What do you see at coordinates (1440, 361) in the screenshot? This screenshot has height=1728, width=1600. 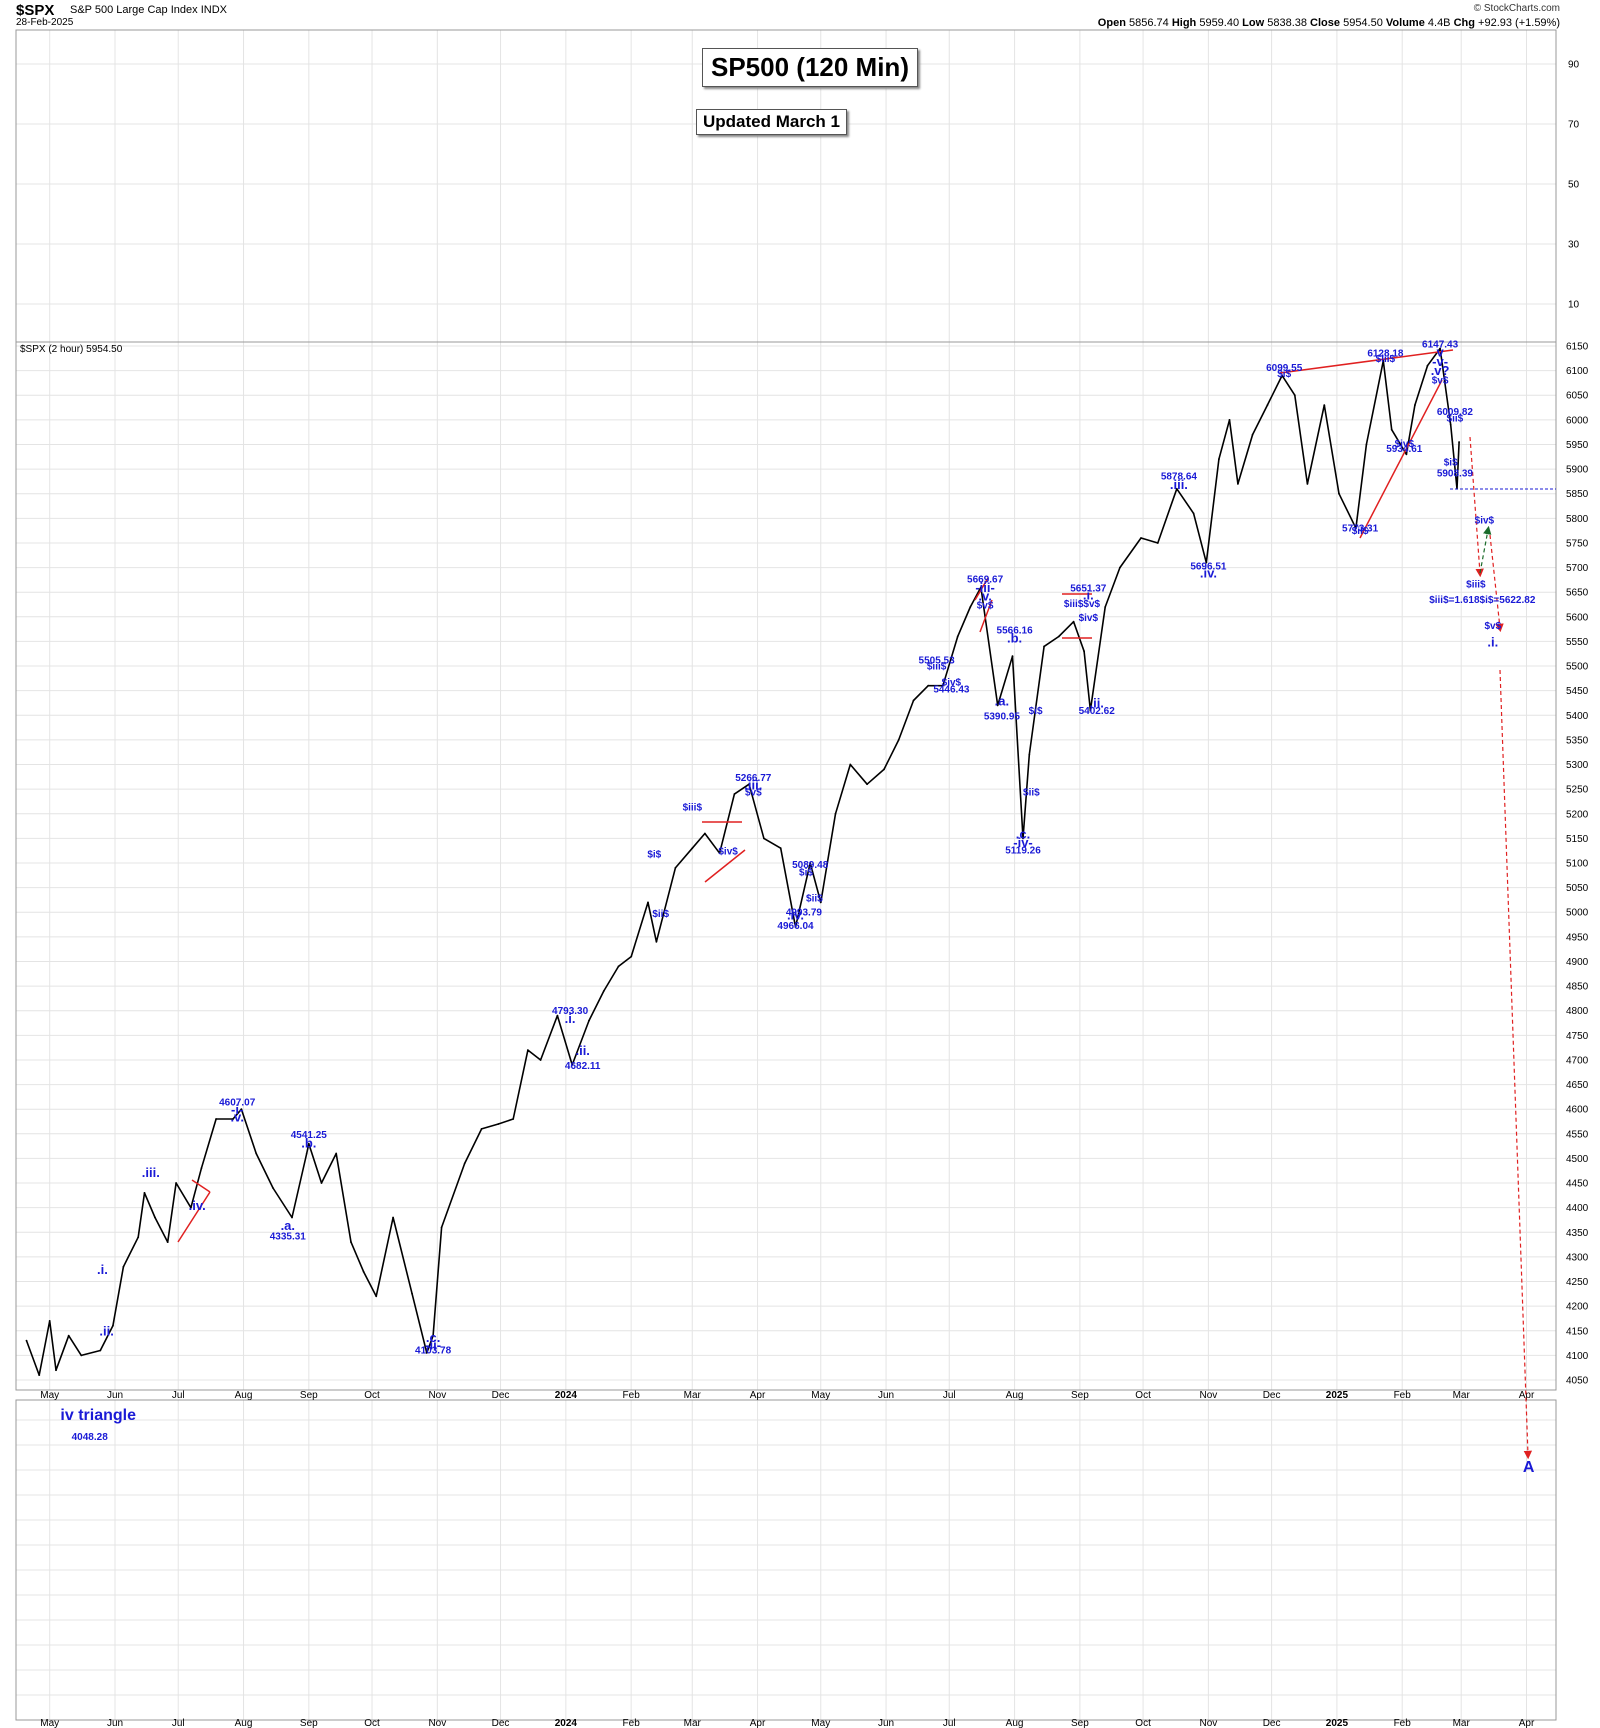 I see `wave-label: -v-` at bounding box center [1440, 361].